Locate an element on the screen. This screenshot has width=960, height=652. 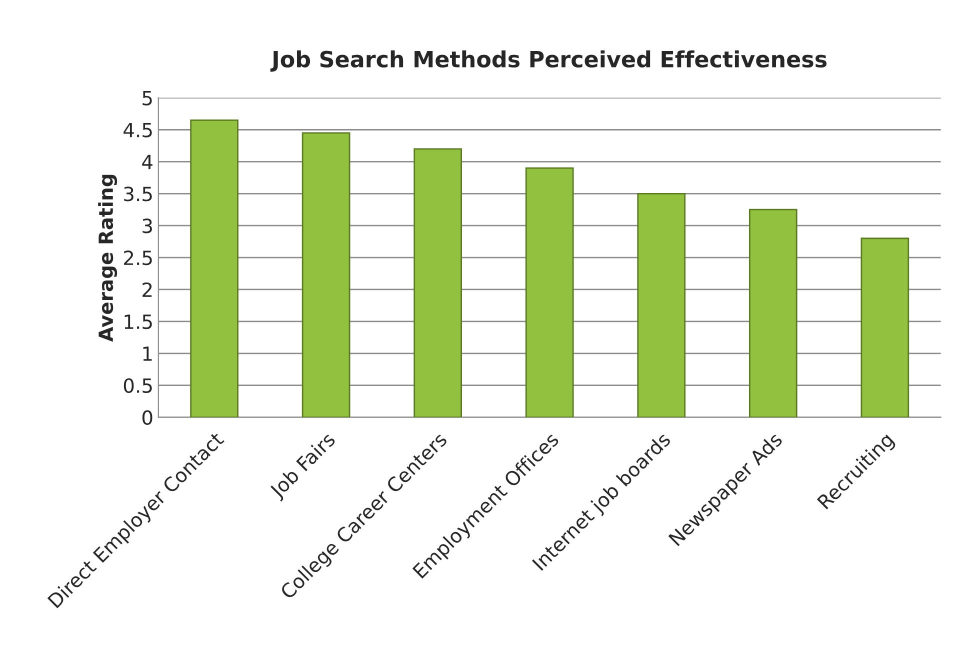
y-tick-label: 1.5 is located at coordinates (138, 322).